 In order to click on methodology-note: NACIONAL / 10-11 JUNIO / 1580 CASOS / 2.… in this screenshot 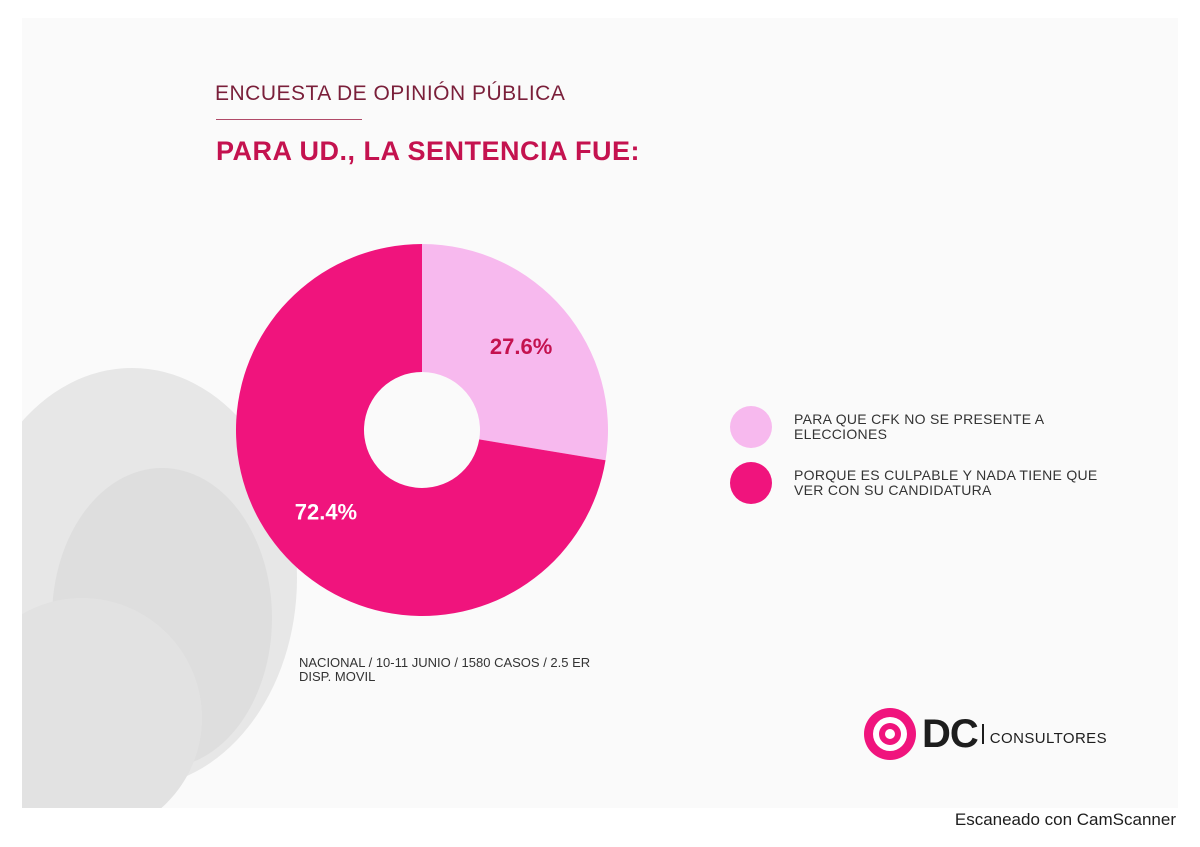, I will do `click(445, 669)`.